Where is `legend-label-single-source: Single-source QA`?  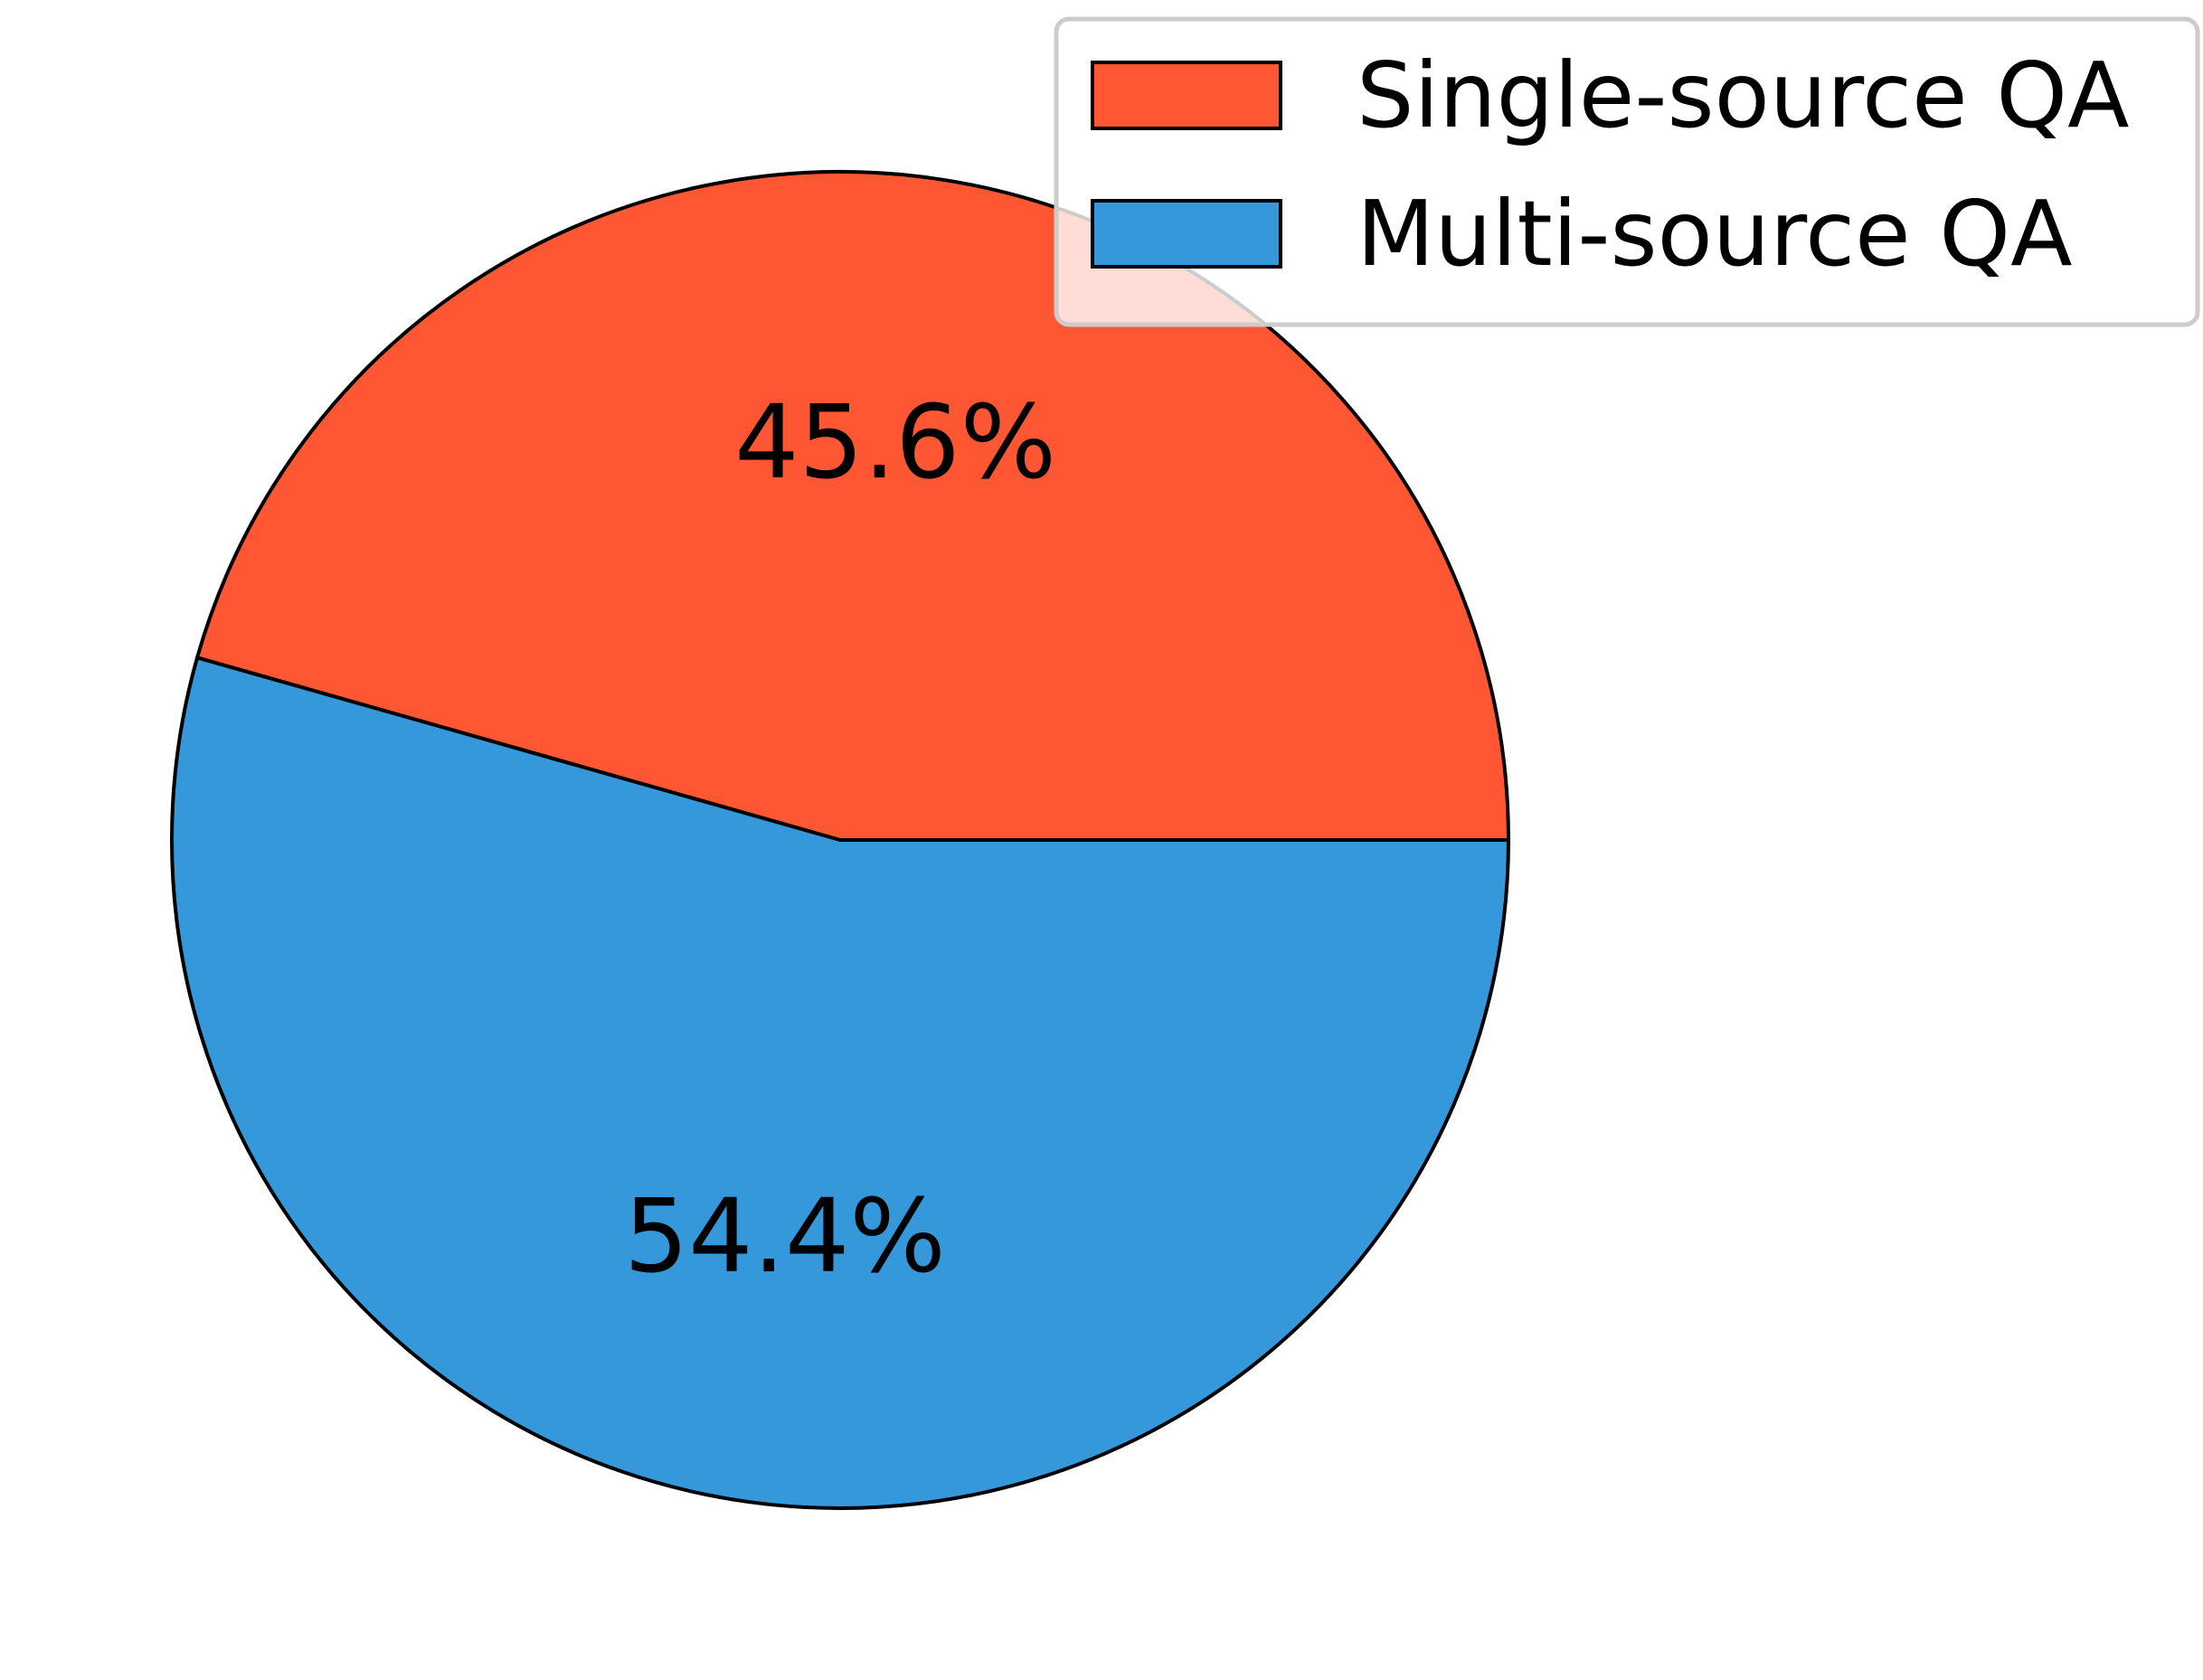 legend-label-single-source: Single-source QA is located at coordinates (1744, 95).